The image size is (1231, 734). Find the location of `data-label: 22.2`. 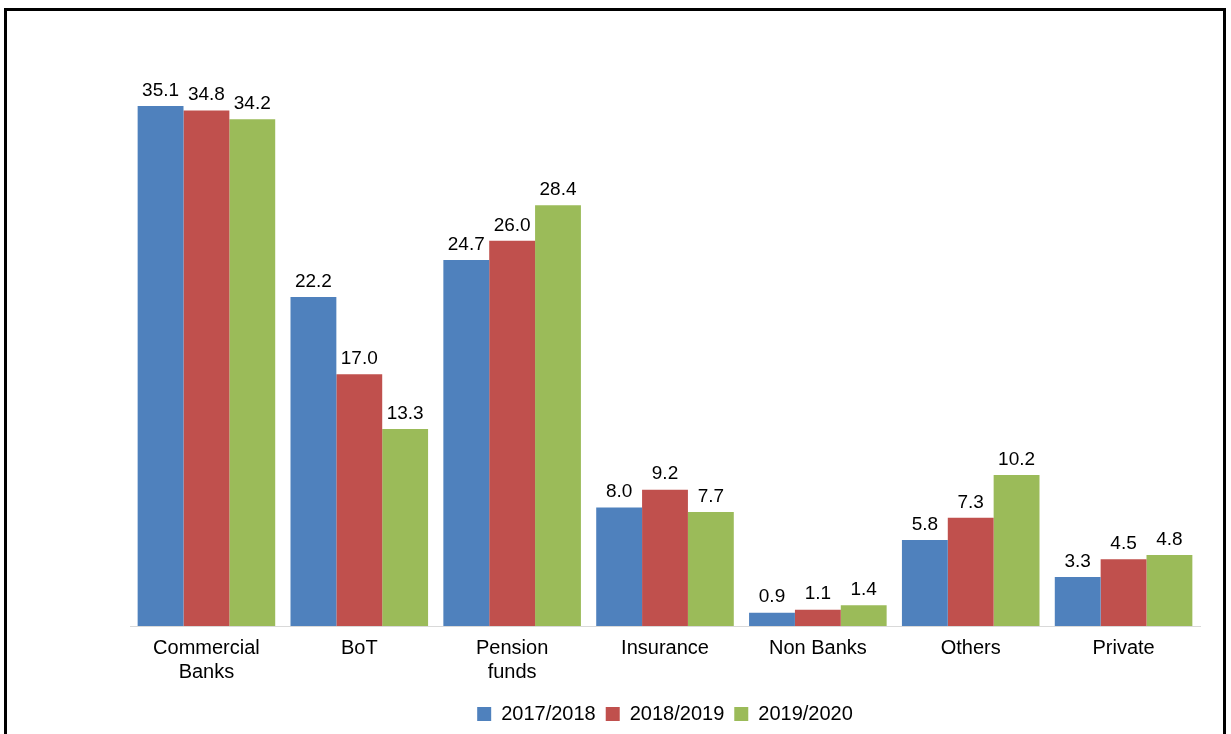

data-label: 22.2 is located at coordinates (313, 280).